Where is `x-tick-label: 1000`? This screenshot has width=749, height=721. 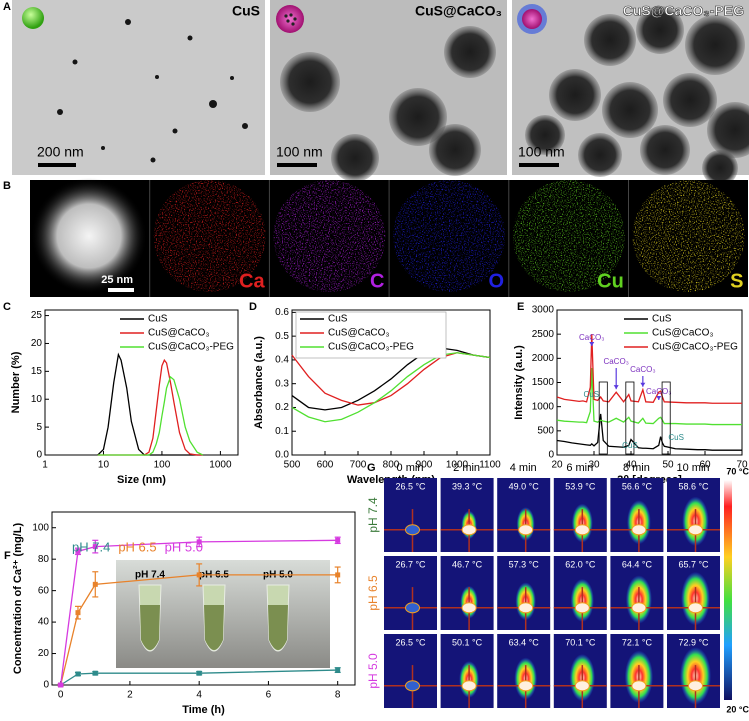
x-tick-label: 1000 is located at coordinates (220, 465).